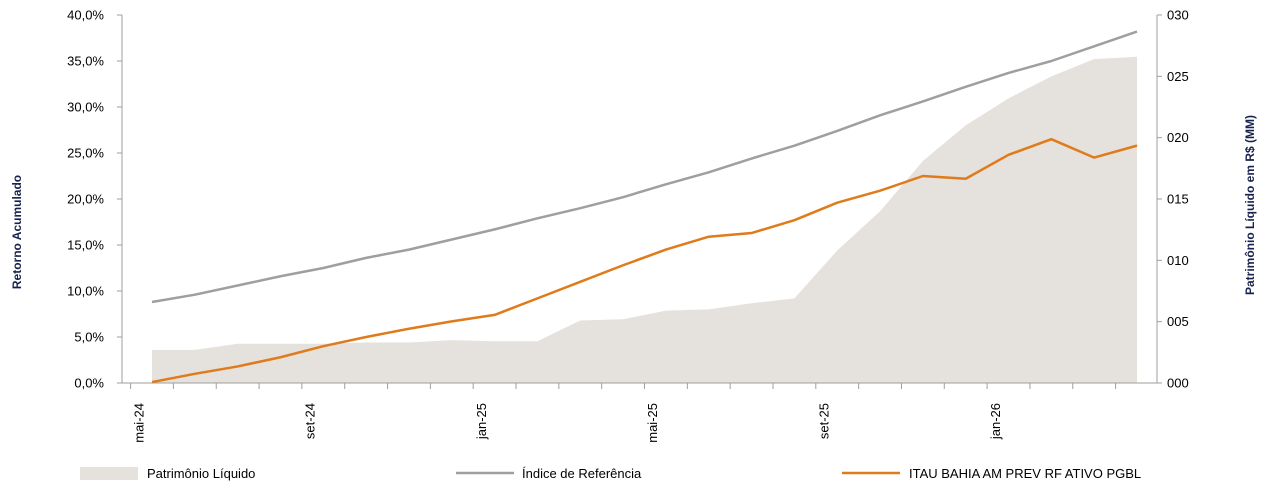 This screenshot has height=482, width=1271. I want to click on y-left-tick-label: 35,0%, so click(85, 61).